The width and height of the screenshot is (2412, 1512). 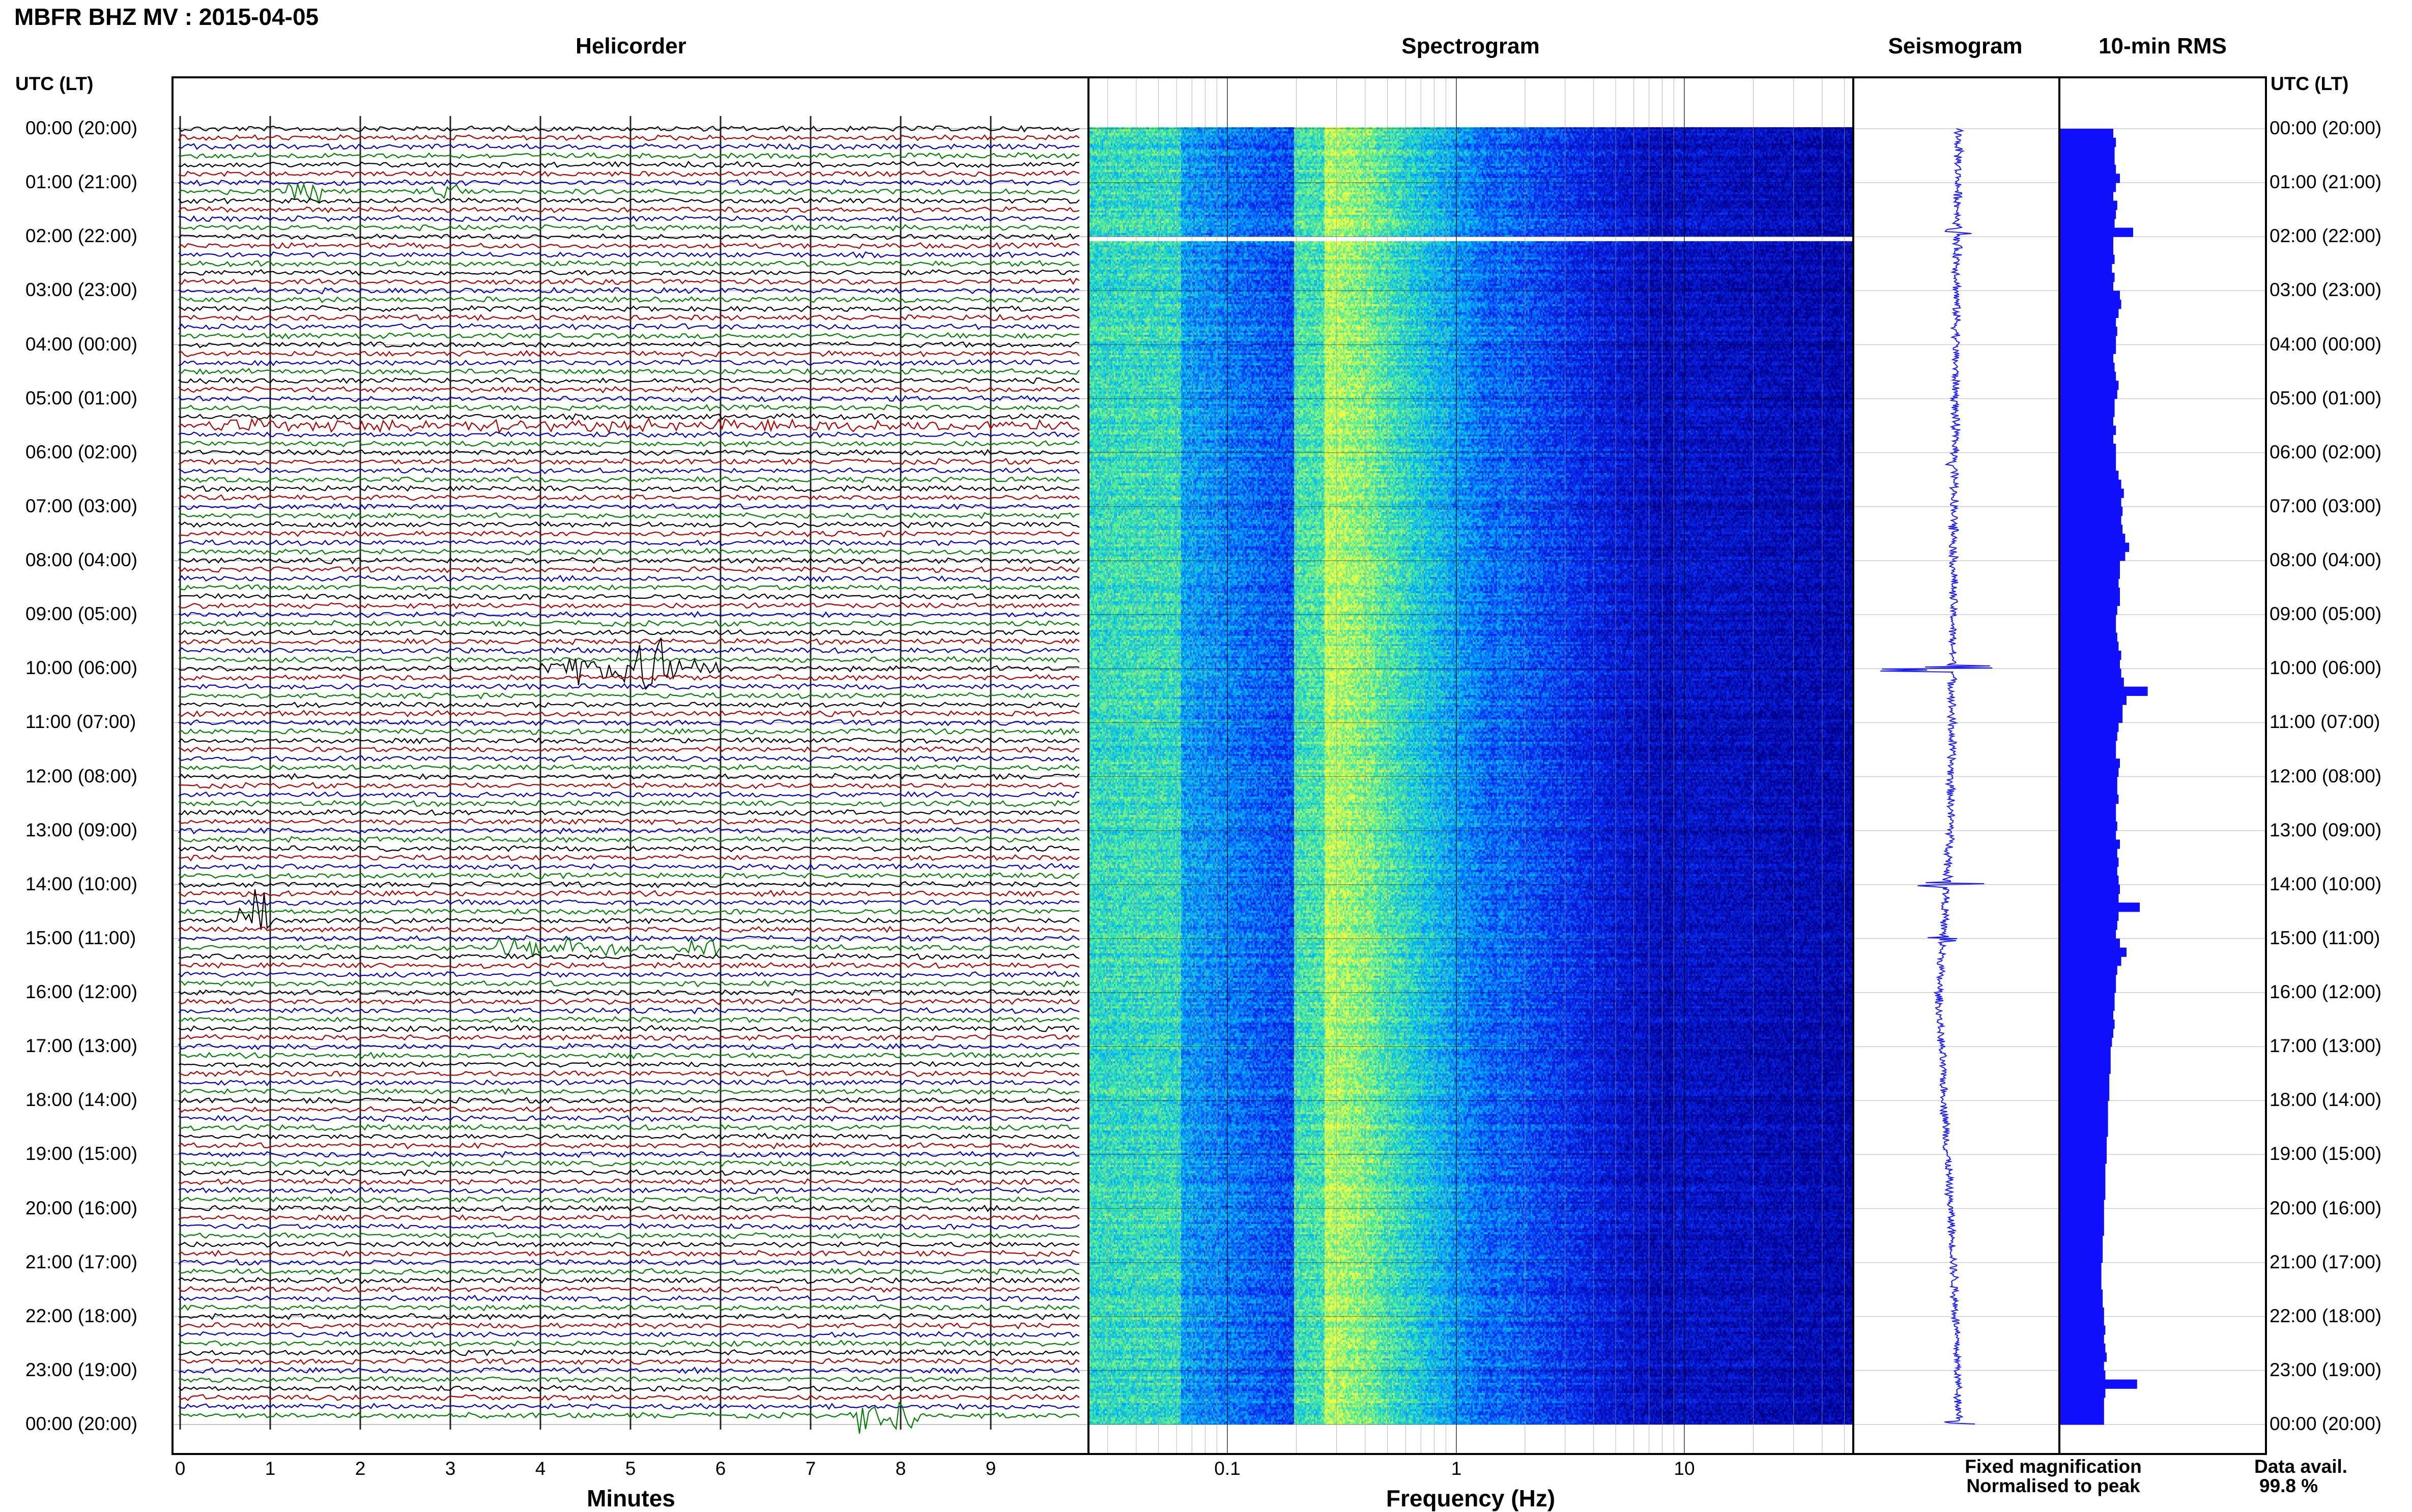 I want to click on minute-tick-label: 9, so click(x=991, y=1468).